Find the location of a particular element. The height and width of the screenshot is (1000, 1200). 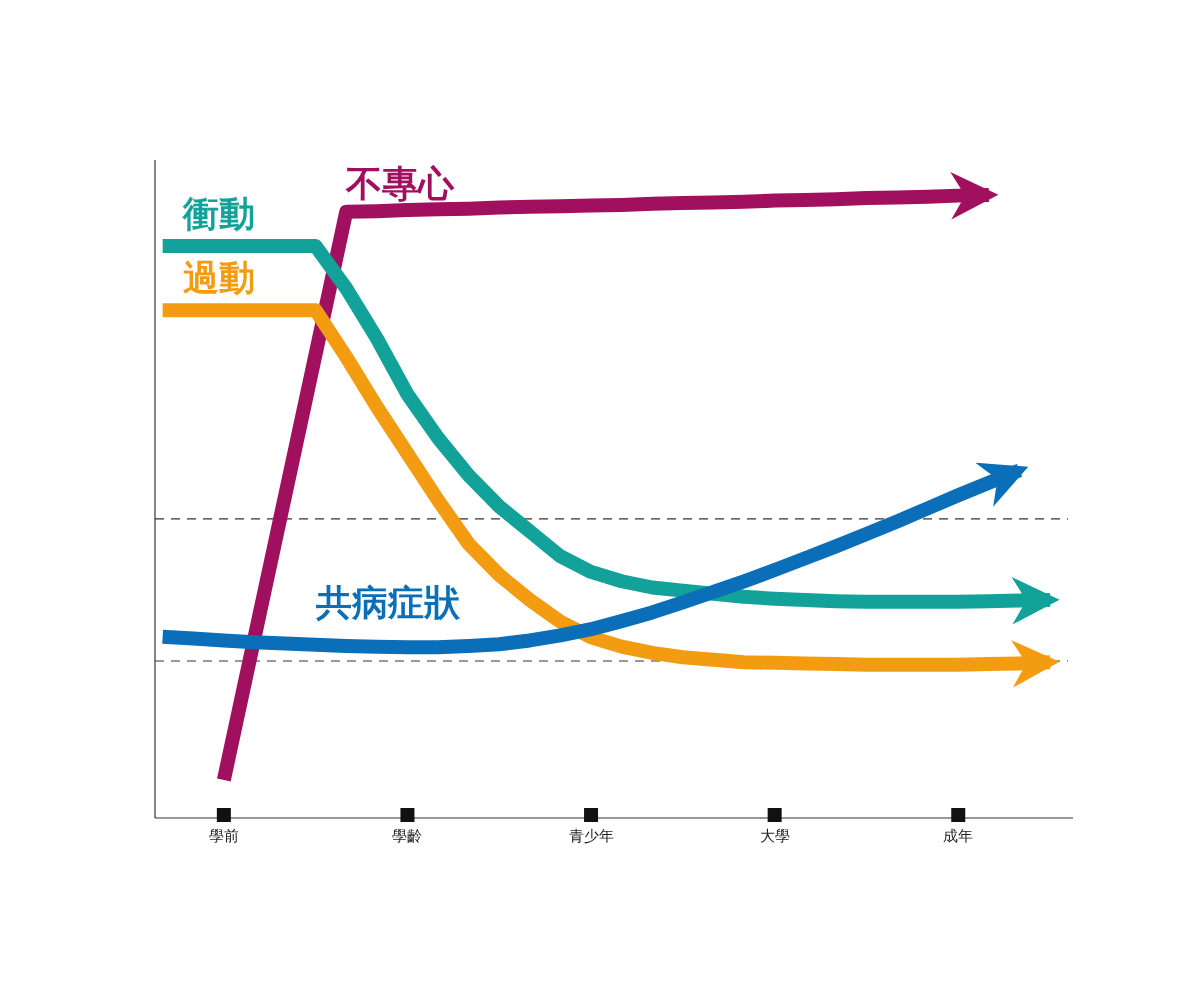

x-tick-label: 學前 is located at coordinates (223, 835).